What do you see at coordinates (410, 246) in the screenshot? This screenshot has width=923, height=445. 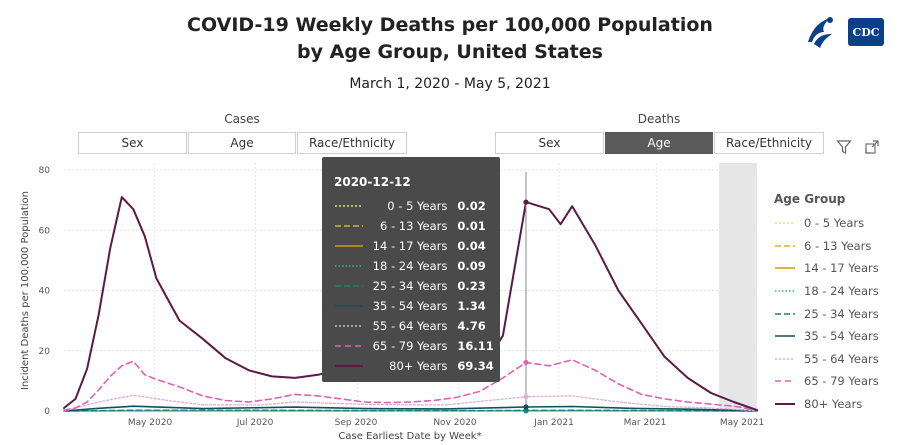 I see `tooltip-row-label: 14 - 17 Years` at bounding box center [410, 246].